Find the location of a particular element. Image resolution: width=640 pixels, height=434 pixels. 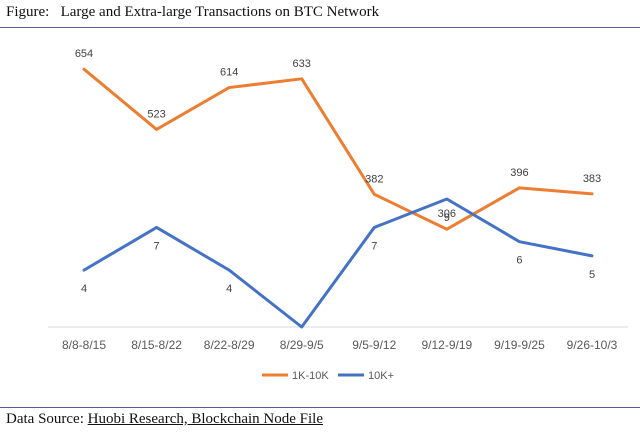

x-tick-label: 8/22-8/29 is located at coordinates (229, 345).